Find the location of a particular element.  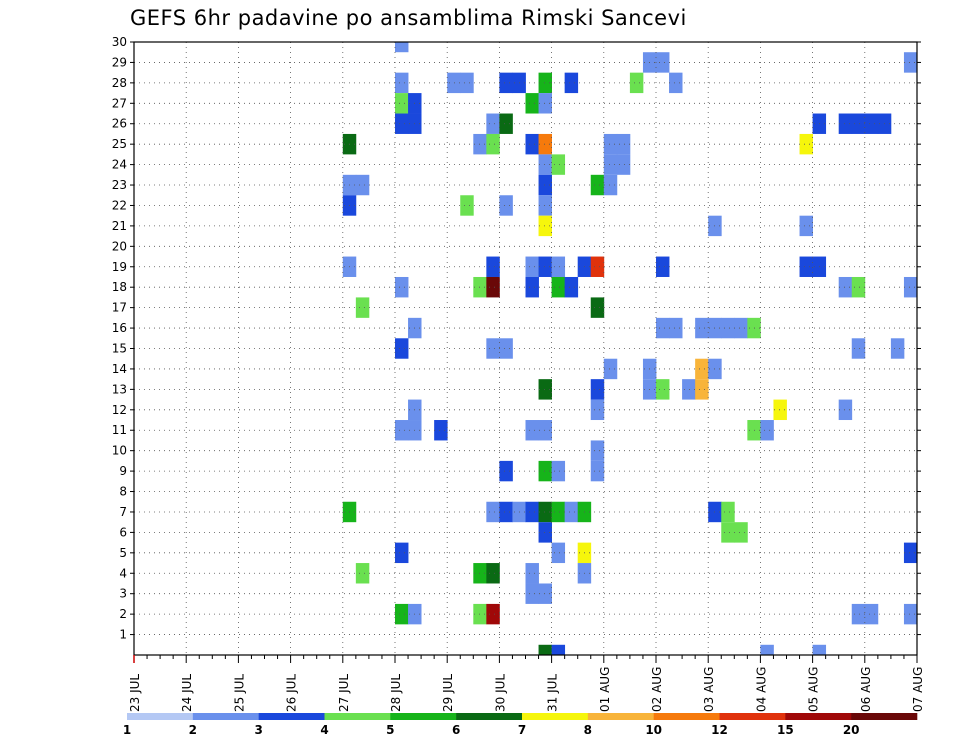

y-tick-label: 11 is located at coordinates (119, 430).